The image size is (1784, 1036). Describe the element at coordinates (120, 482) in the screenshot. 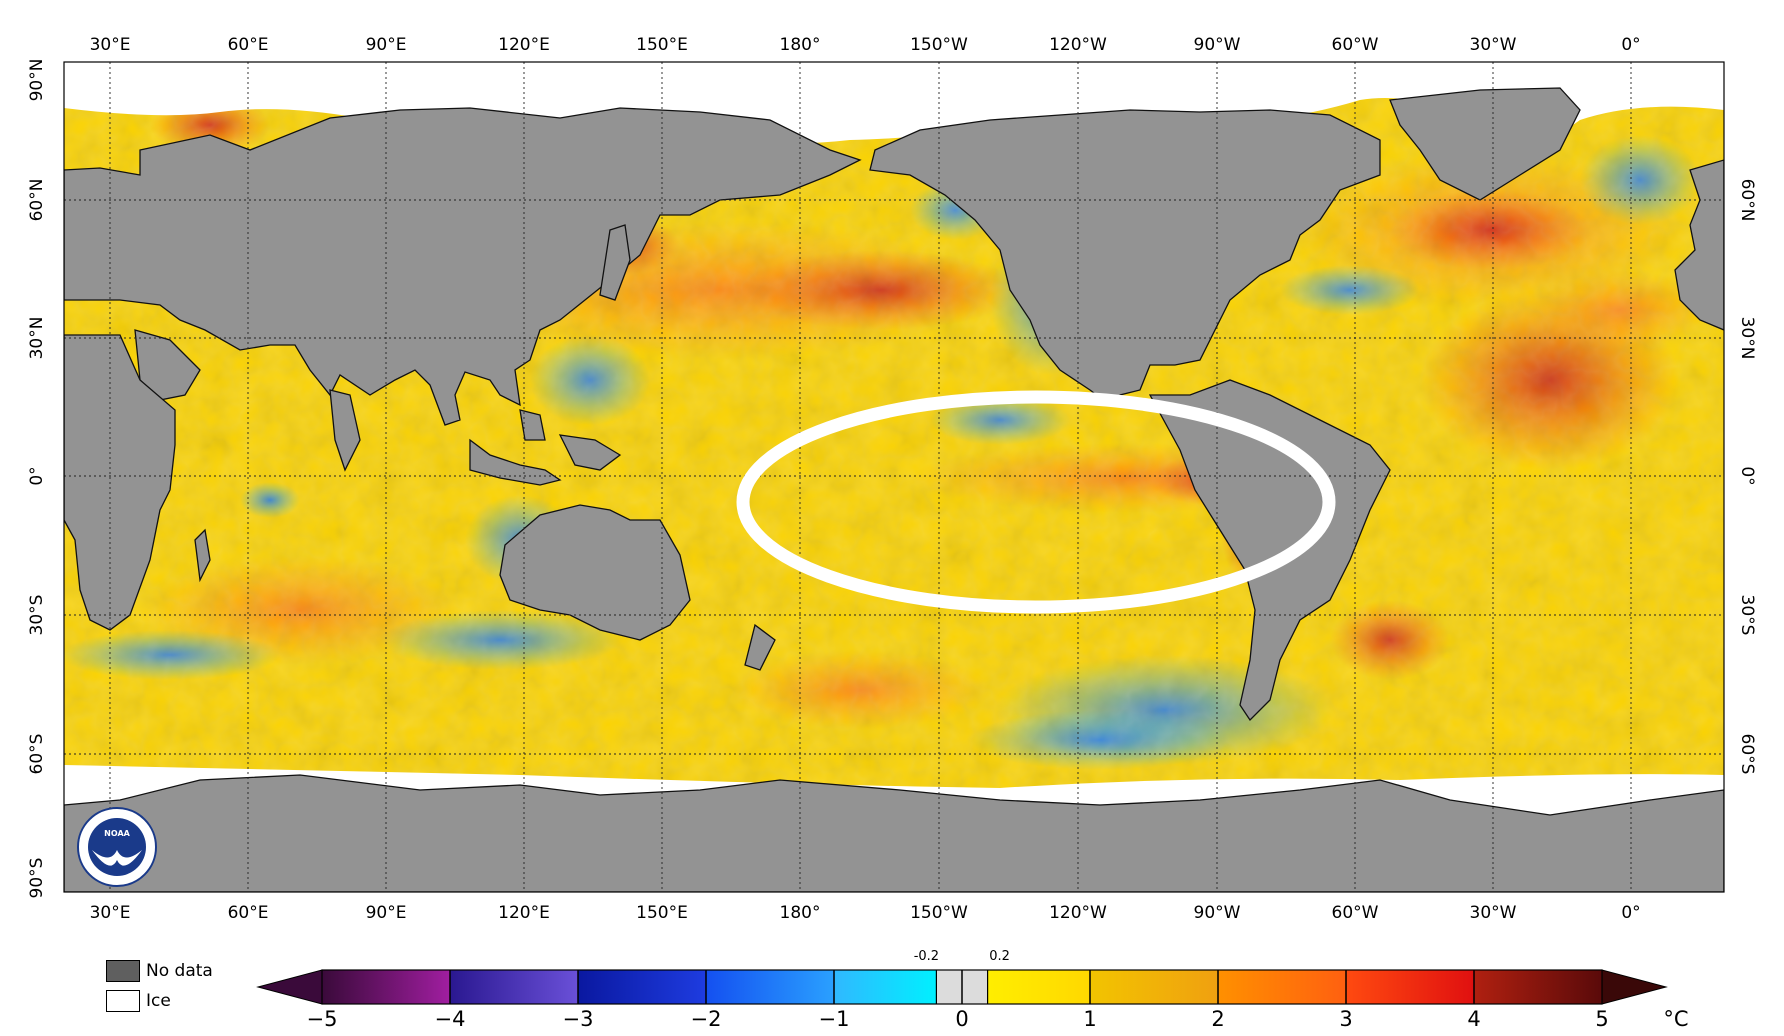

I see `africa` at that location.